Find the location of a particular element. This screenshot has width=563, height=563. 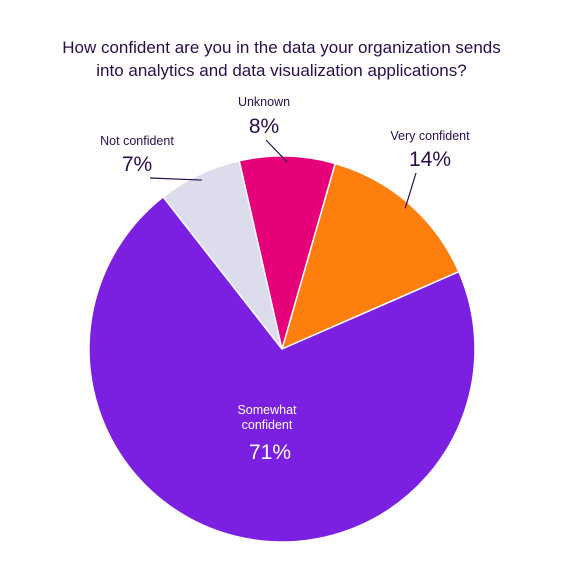

slice-value-not-confident: 7% is located at coordinates (137, 164).